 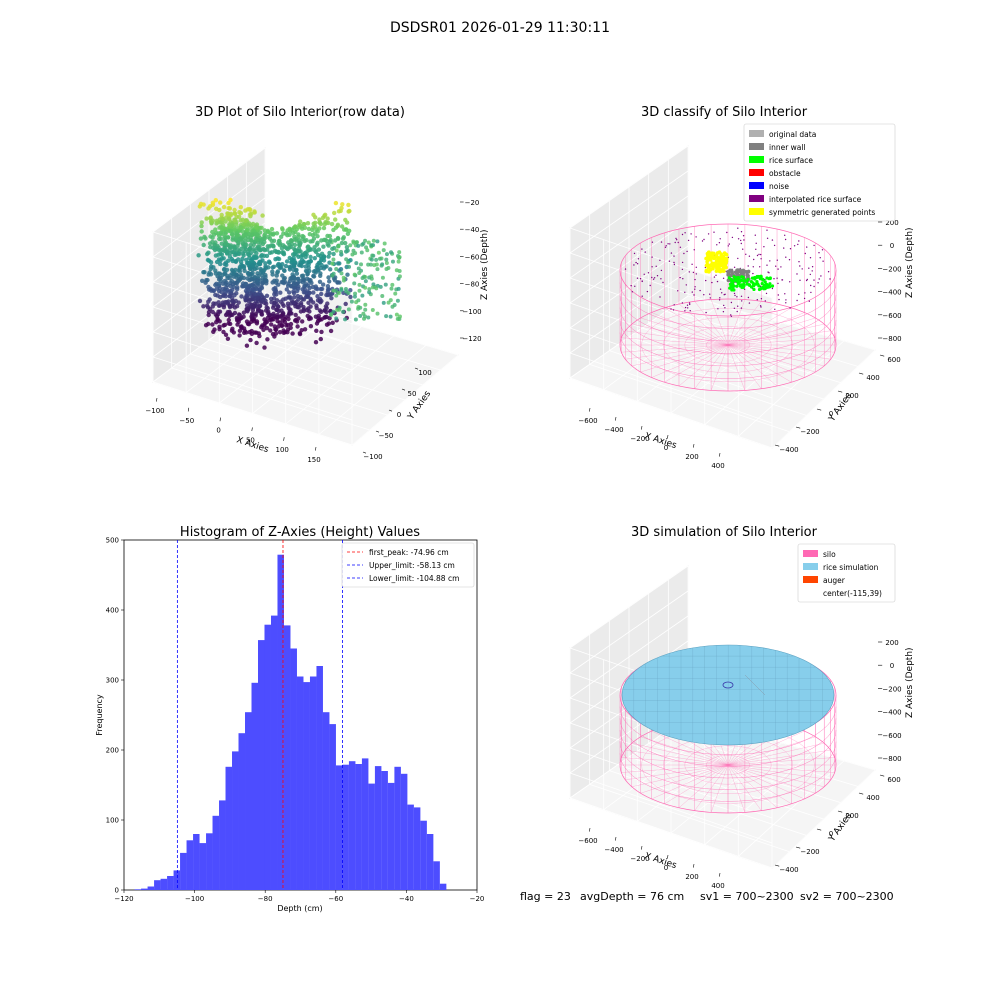 What do you see at coordinates (717, 466) in the screenshot?
I see `cls-x-tick-label: 400` at bounding box center [717, 466].